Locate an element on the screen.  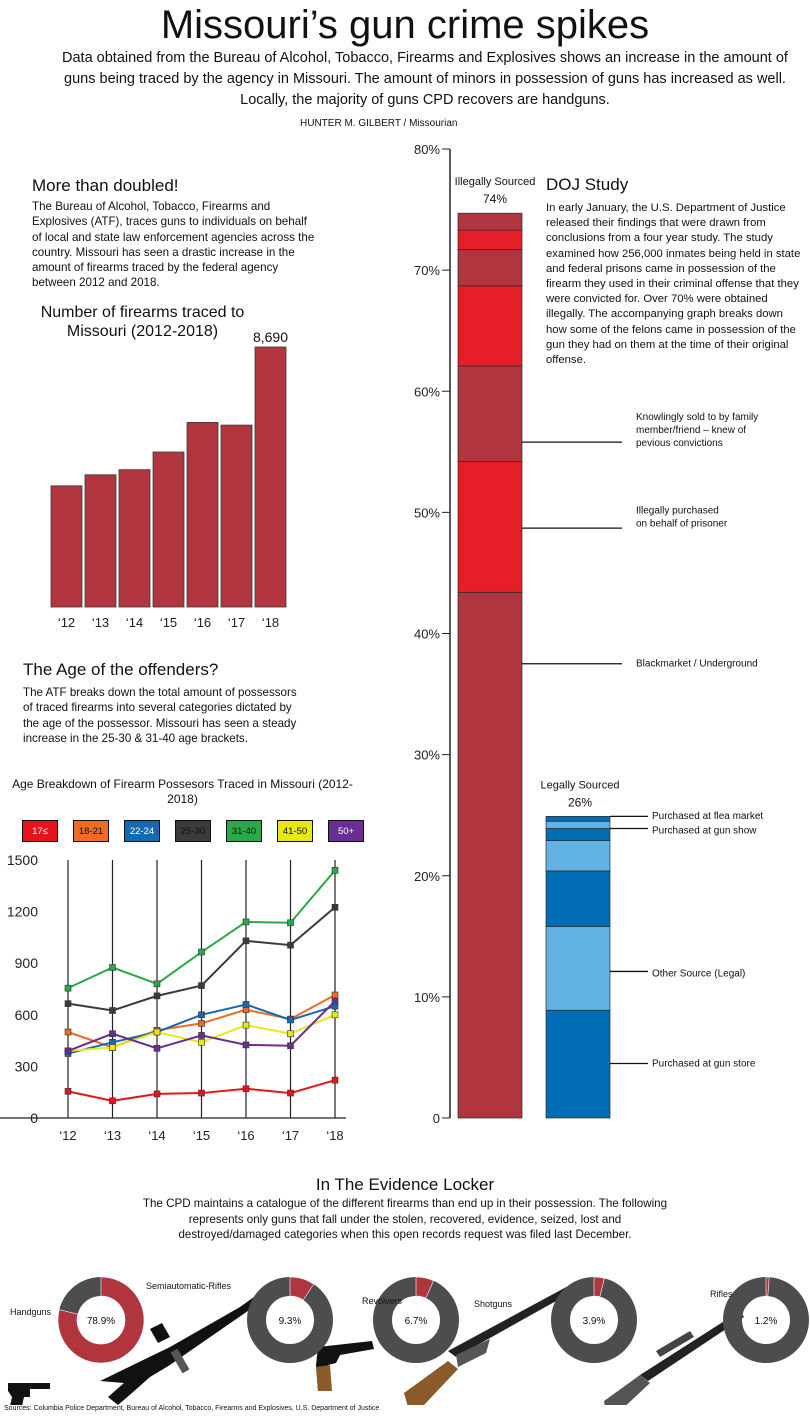
leader-label-1: Illegally purchased on behalf of prisoner is located at coordinates (682, 518).